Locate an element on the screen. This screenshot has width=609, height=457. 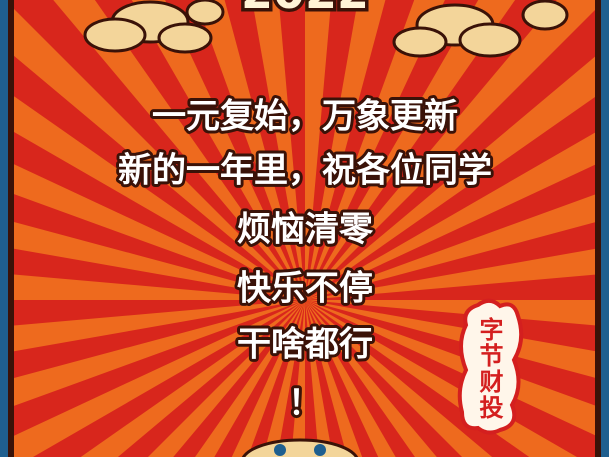
greeting-line: 快乐不停 is located at coordinates (305, 289).